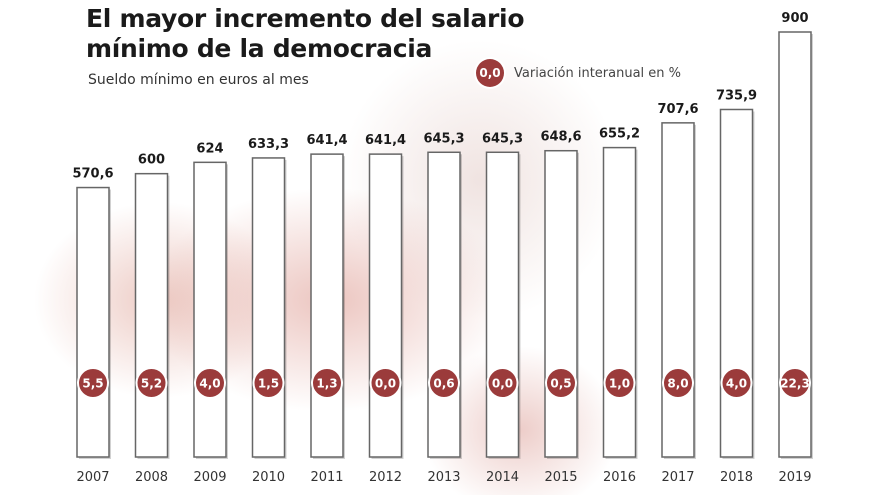  I want to click on variation-label: 5,2, so click(151, 384).